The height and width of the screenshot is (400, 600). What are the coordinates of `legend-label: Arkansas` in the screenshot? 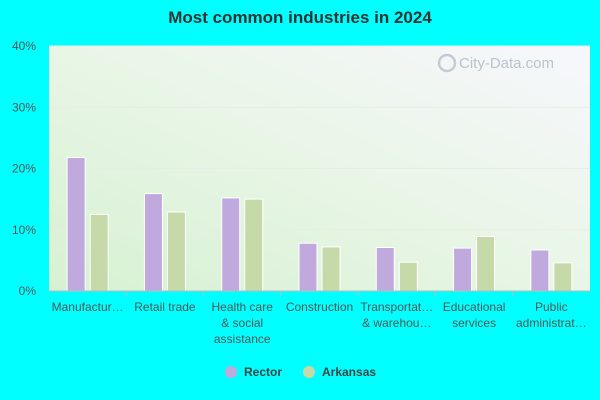 It's located at (349, 372).